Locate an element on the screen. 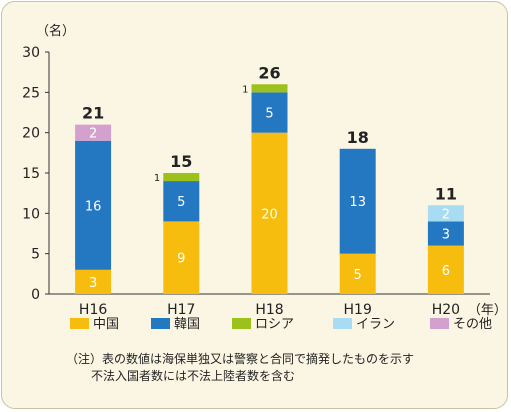 Image resolution: width=511 pixels, height=412 pixels. bar-total-label: 15 is located at coordinates (181, 161).